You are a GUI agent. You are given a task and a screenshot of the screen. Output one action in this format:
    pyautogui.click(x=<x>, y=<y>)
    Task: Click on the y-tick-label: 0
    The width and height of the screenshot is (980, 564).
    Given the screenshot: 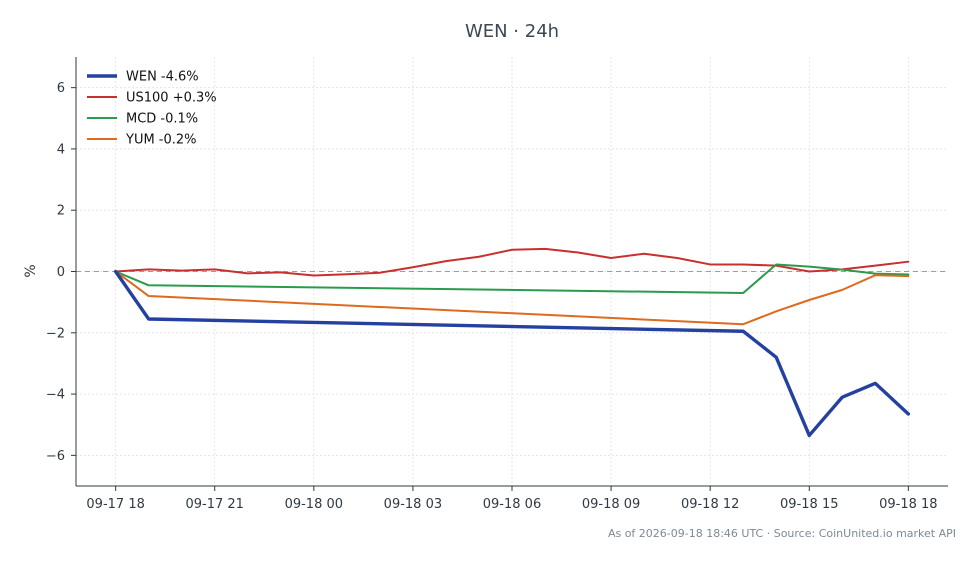 What is the action you would take?
    pyautogui.click(x=61, y=272)
    